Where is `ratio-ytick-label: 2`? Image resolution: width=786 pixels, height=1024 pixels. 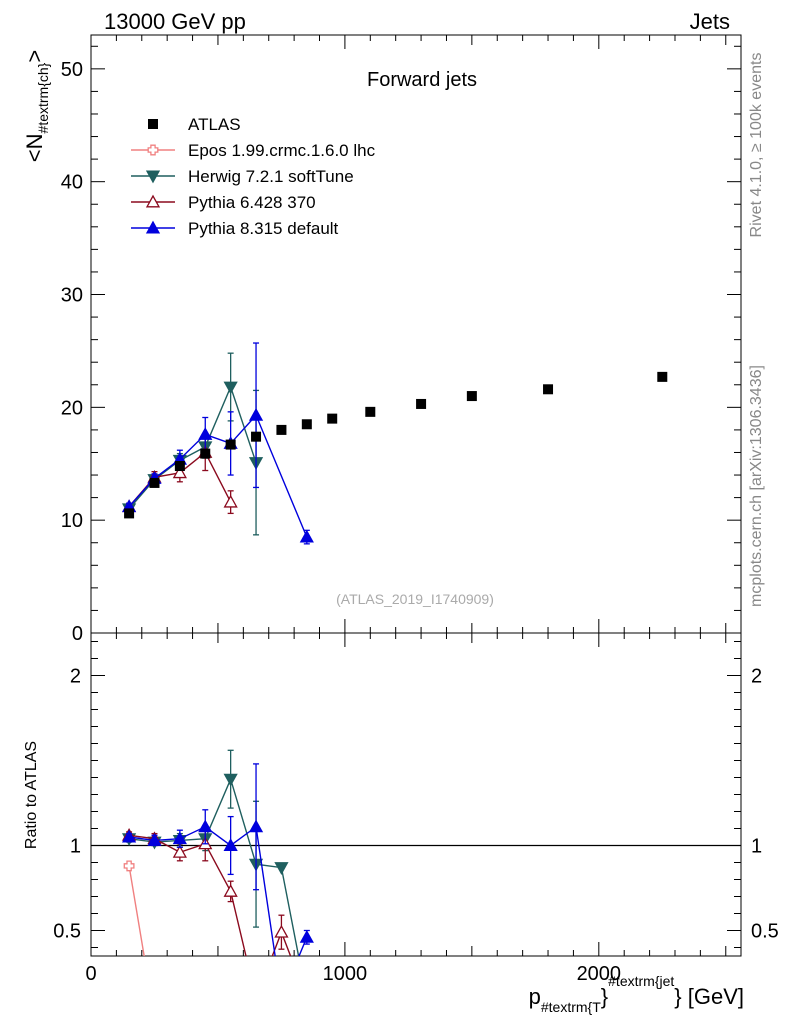 ratio-ytick-label: 2 is located at coordinates (75, 677).